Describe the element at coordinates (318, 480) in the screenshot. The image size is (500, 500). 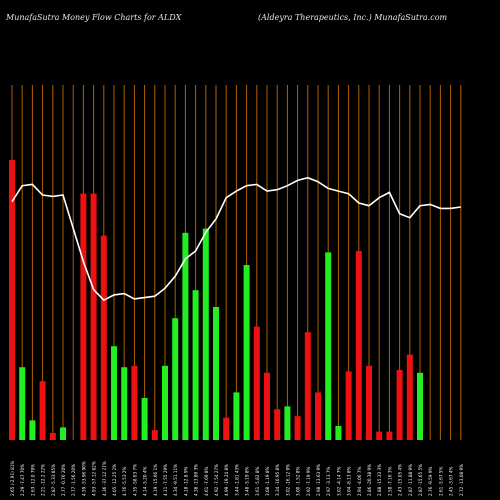
I see `x-tick-label: 2.98 -13.63 9%` at that location.